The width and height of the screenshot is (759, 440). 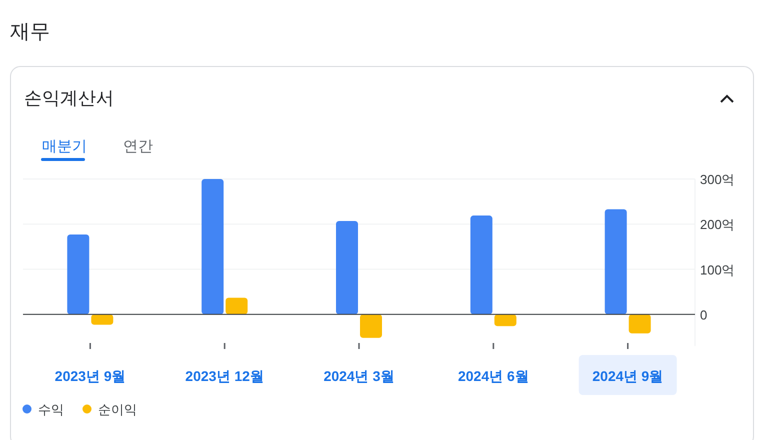 What do you see at coordinates (717, 270) in the screenshot?
I see `y-tick-label: 100억` at bounding box center [717, 270].